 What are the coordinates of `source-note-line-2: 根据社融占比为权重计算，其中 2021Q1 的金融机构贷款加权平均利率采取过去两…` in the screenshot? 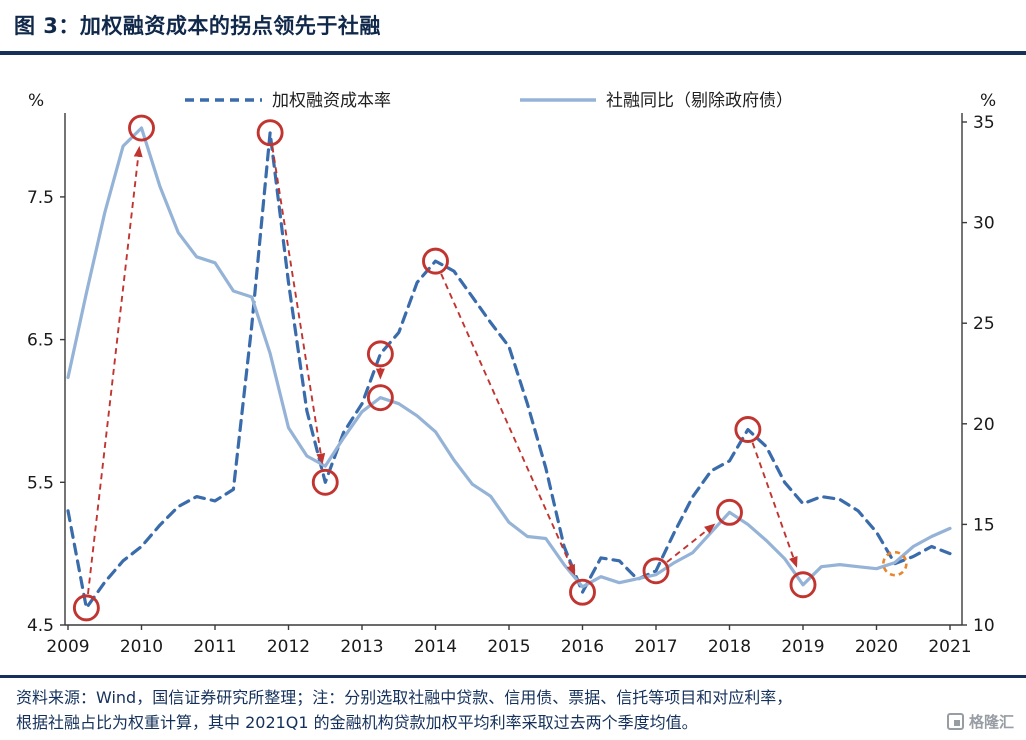 It's located at (357, 722).